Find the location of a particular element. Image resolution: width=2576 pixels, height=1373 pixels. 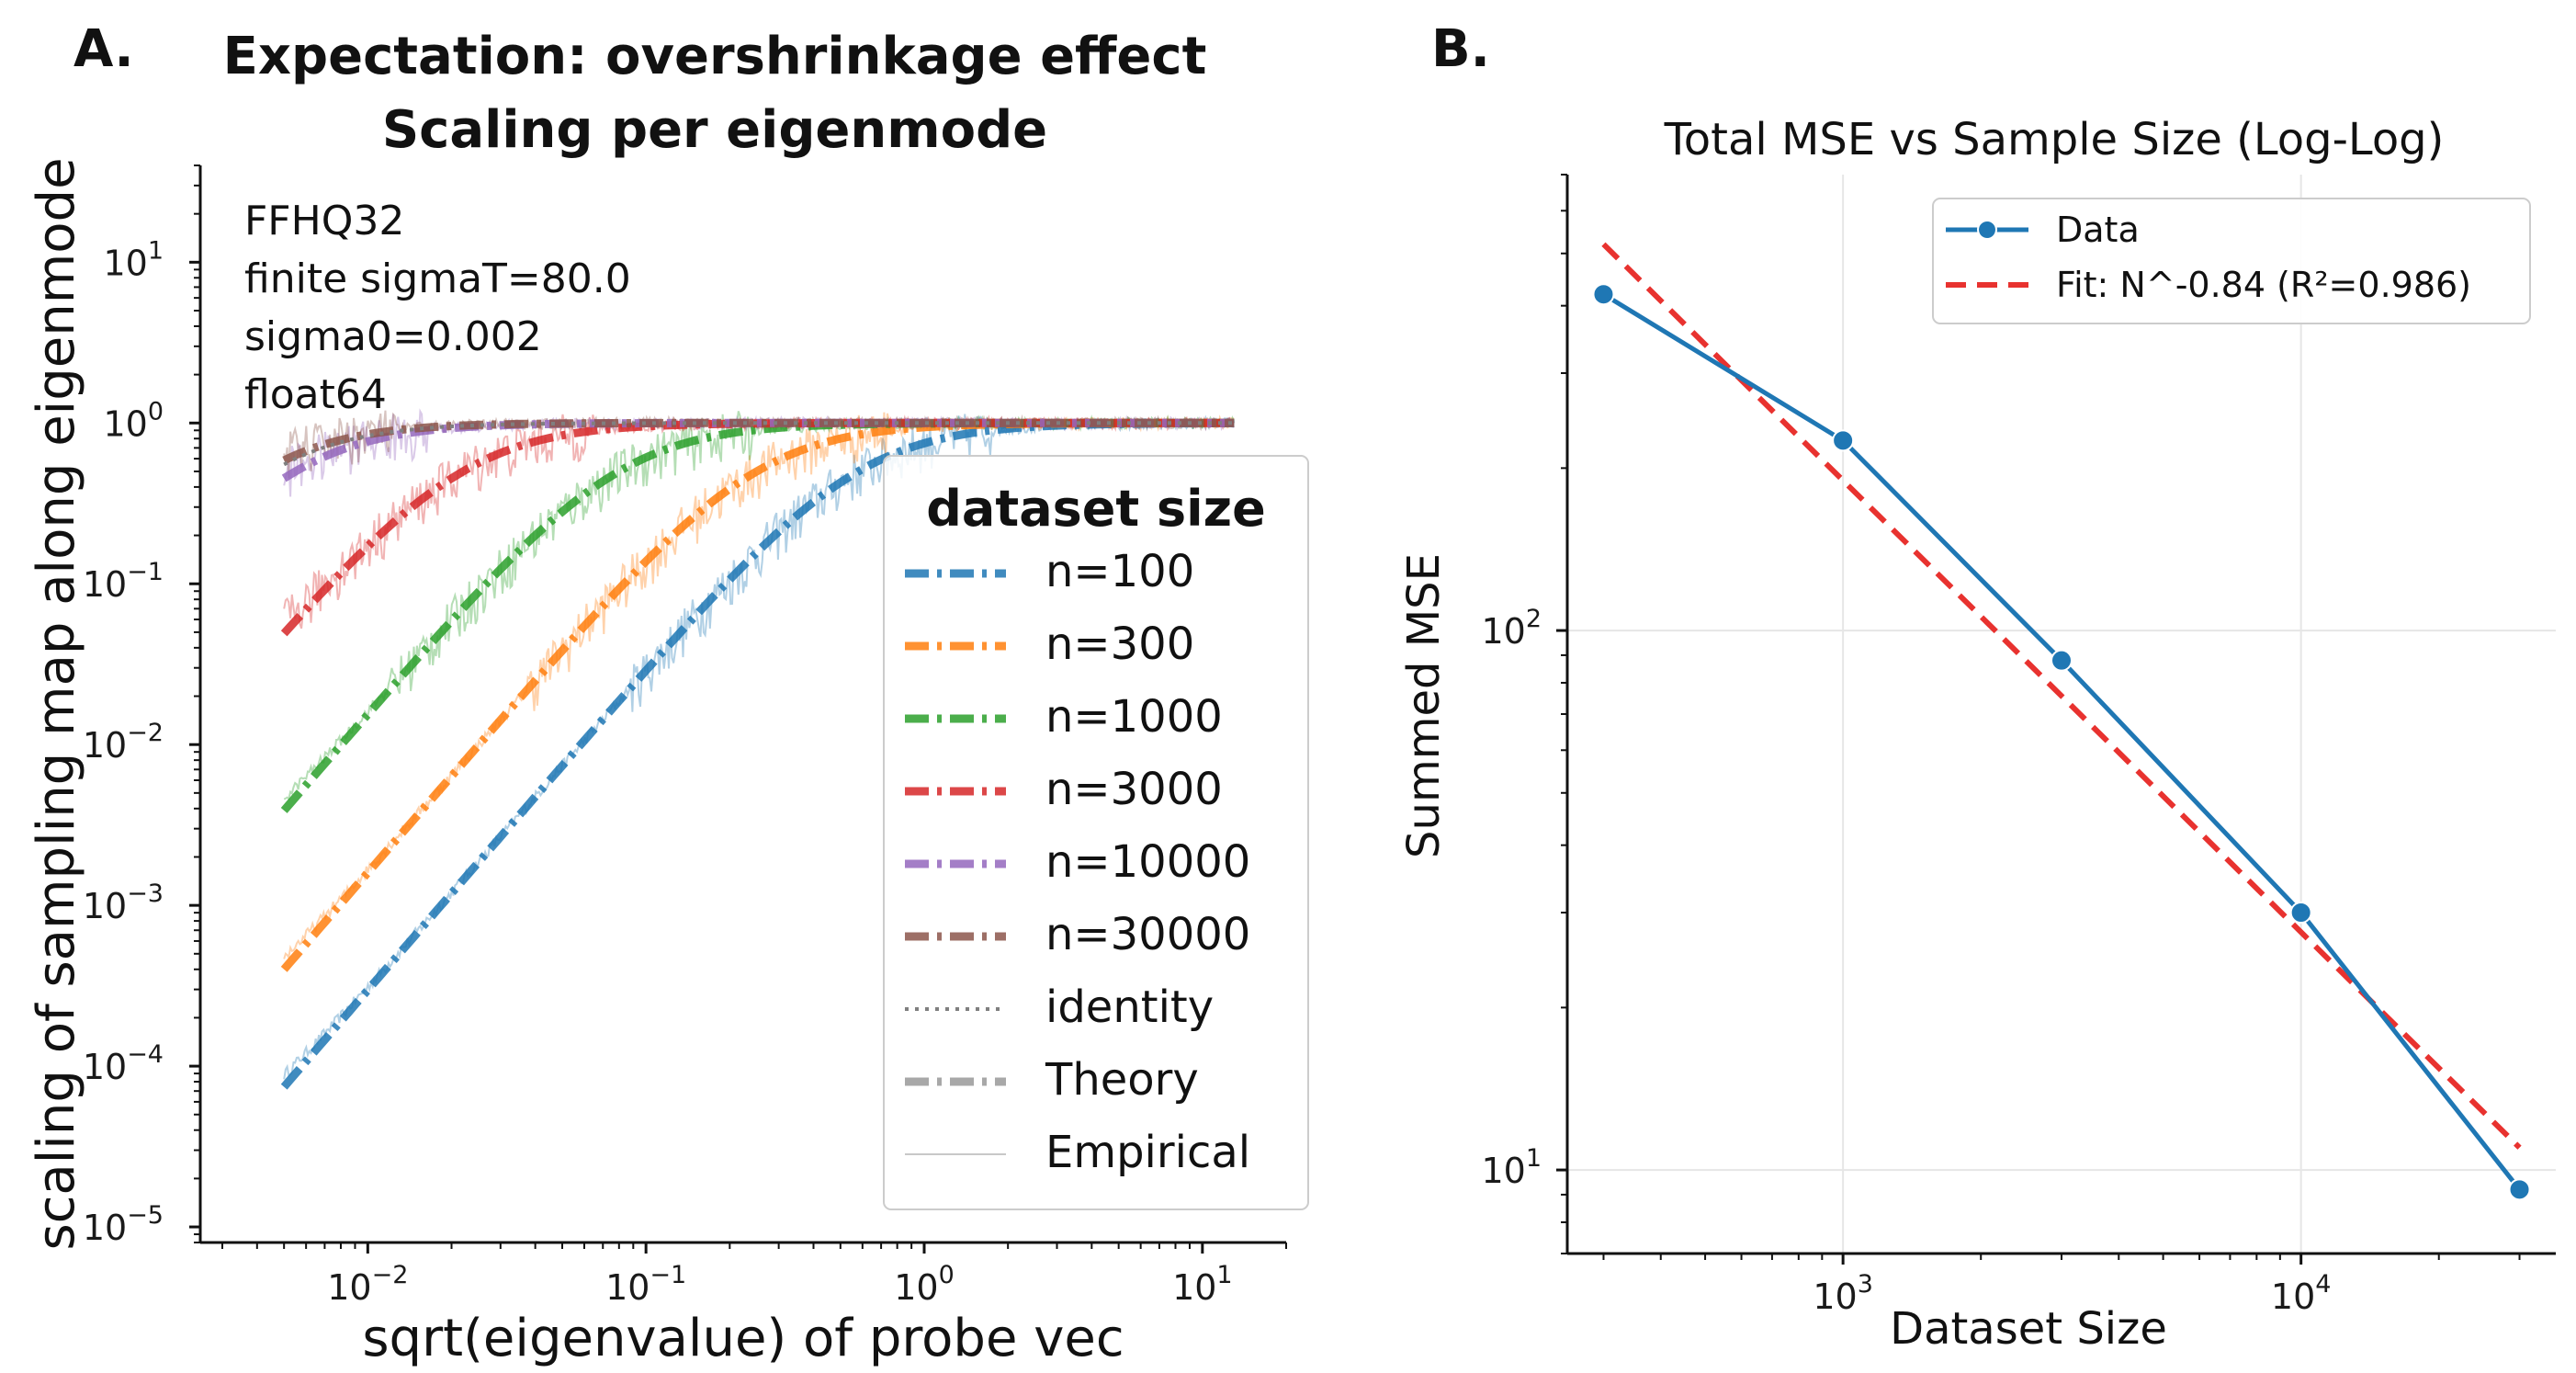

panel-b-x-tick-label-exp: 4 is located at coordinates (2323, 1284).